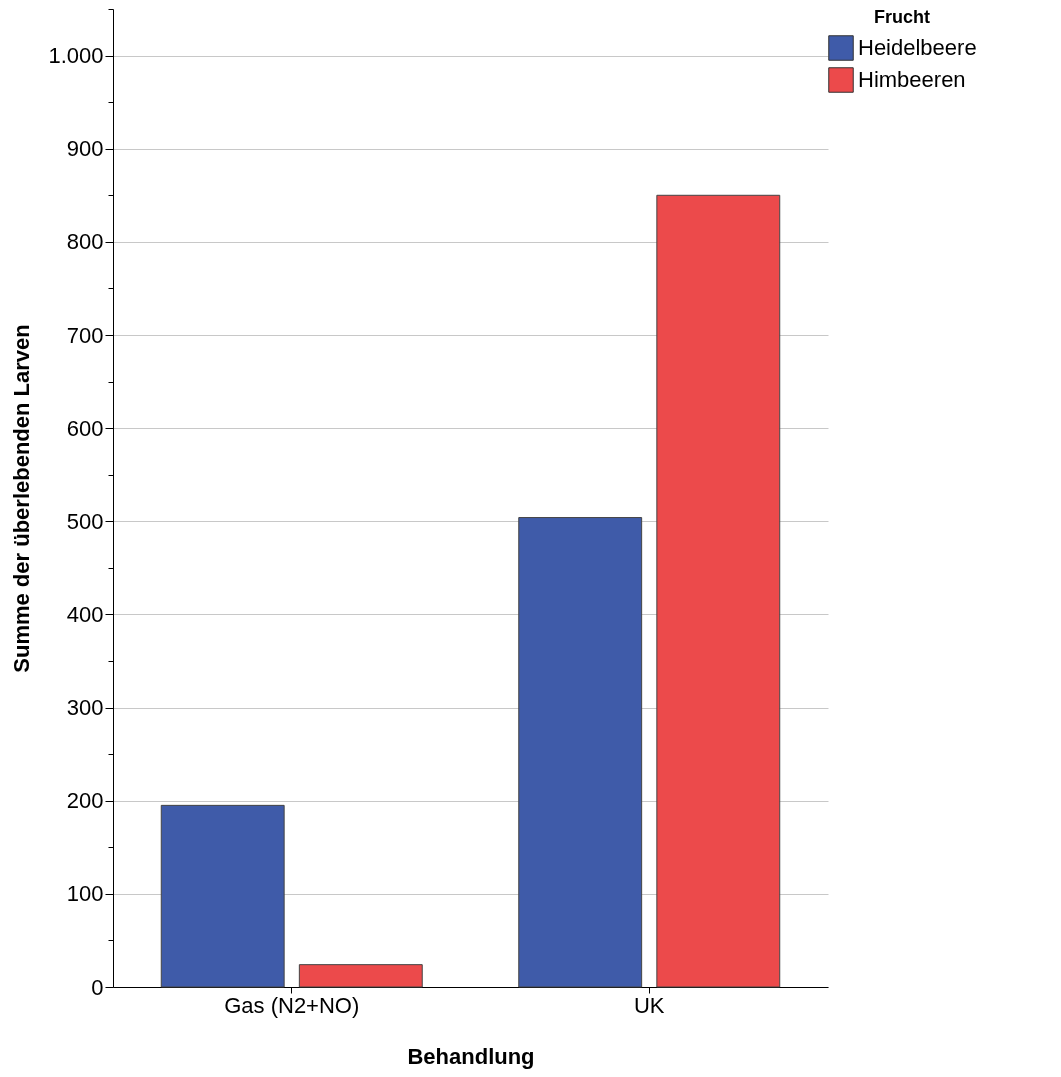  I want to click on legend-label: Heidelbeere, so click(917, 47).